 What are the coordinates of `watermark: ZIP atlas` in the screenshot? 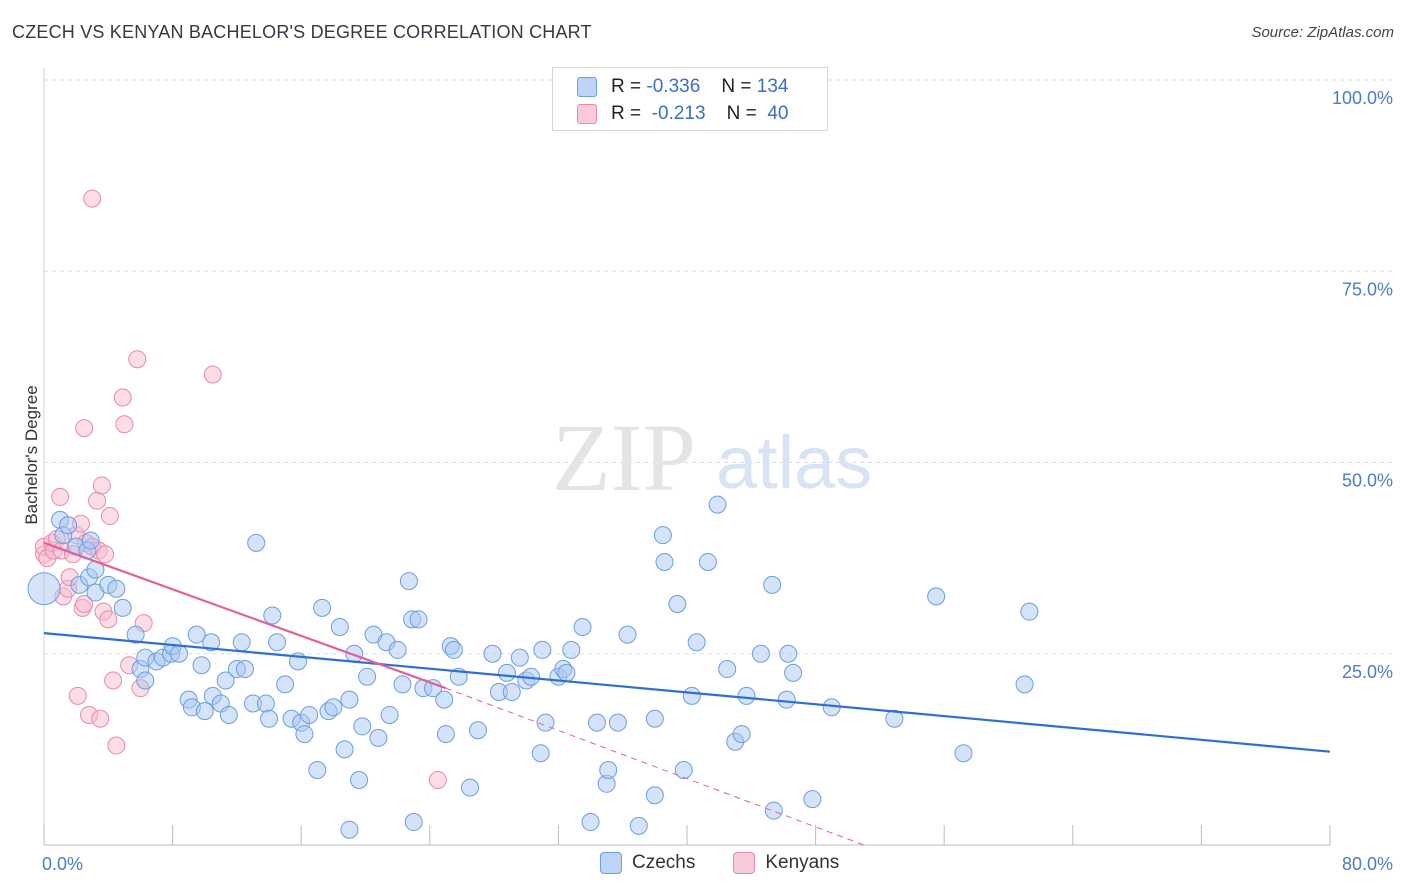 It's located at (712, 457).